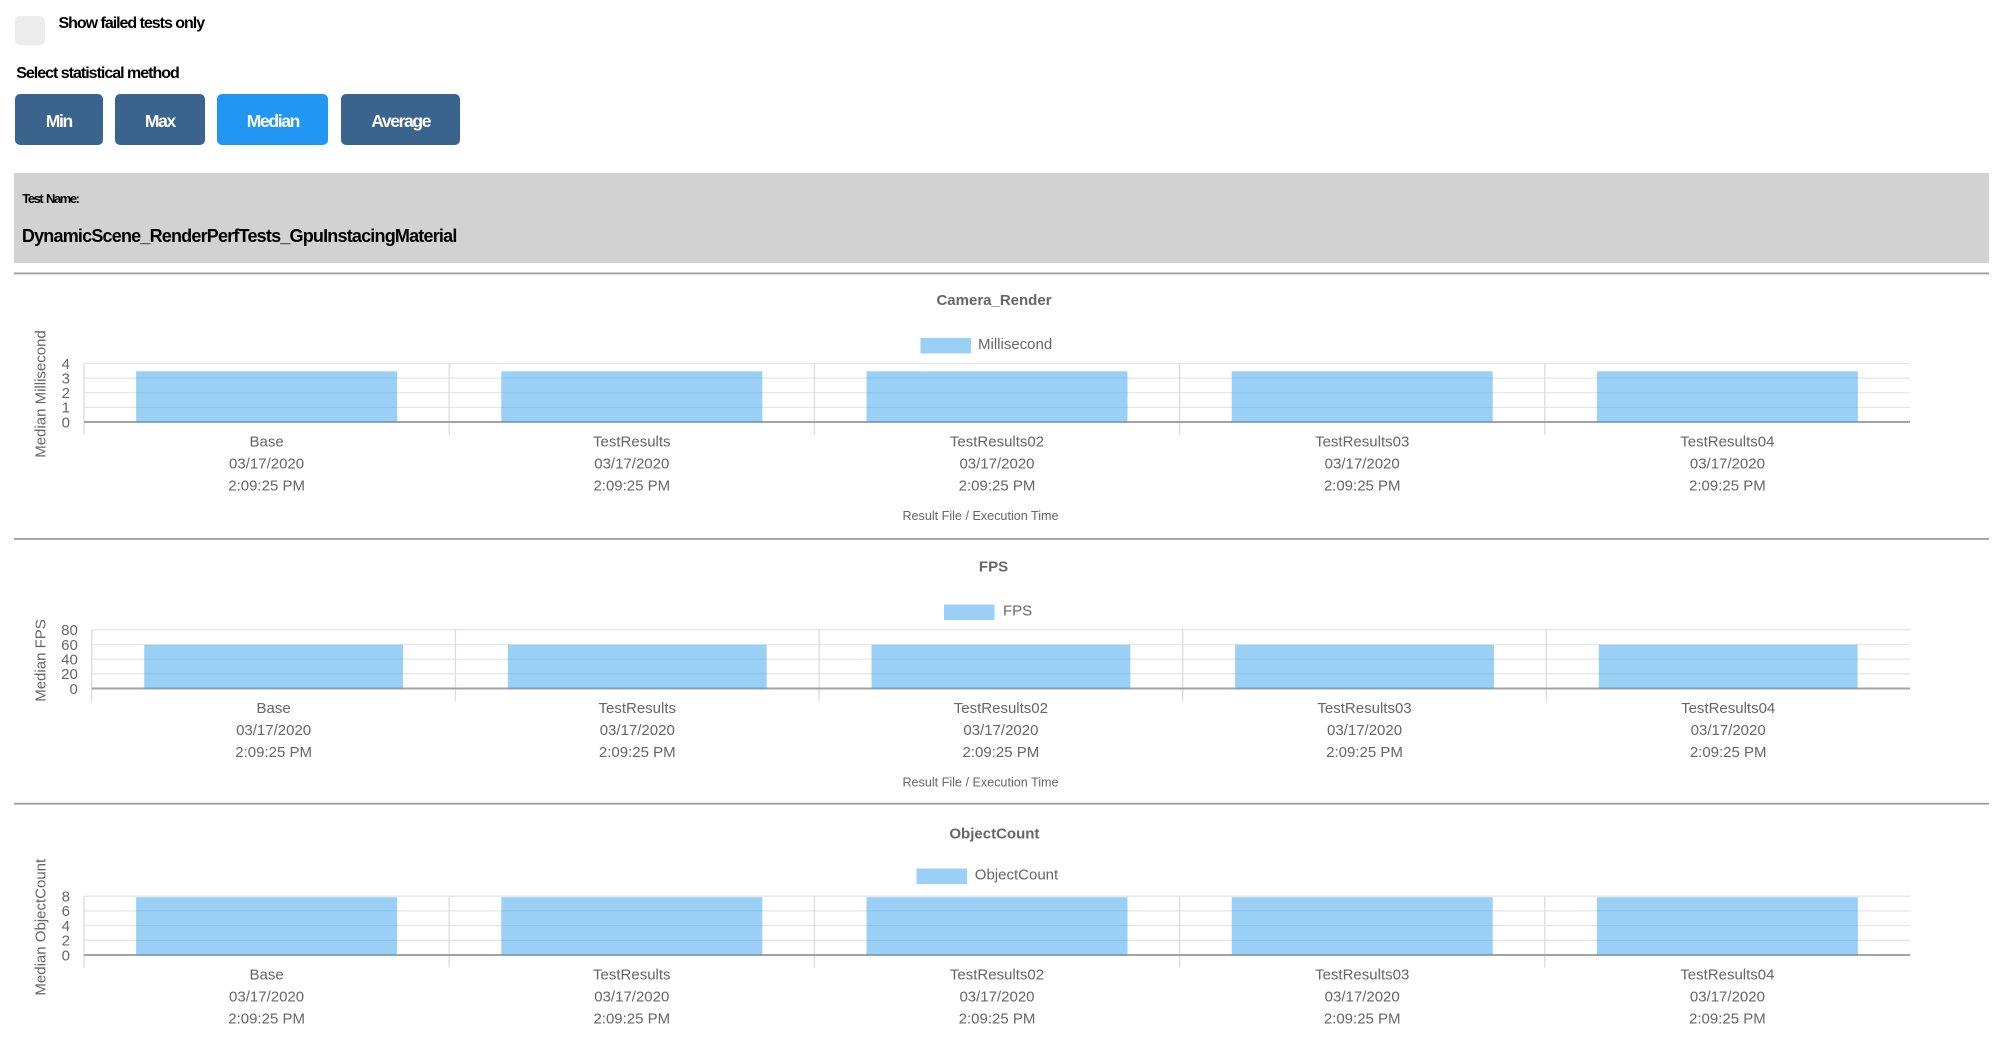 Image resolution: width=1999 pixels, height=1039 pixels. What do you see at coordinates (69, 659) in the screenshot?
I see `svg-text: 40` at bounding box center [69, 659].